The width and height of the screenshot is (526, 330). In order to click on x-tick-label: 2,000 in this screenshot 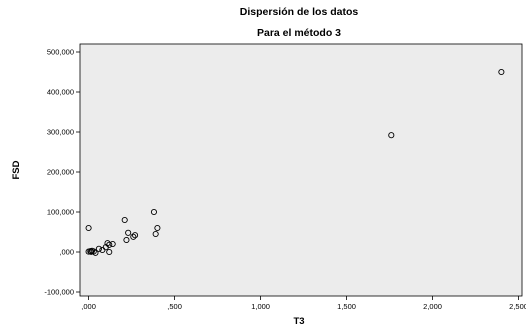, I will do `click(432, 306)`.